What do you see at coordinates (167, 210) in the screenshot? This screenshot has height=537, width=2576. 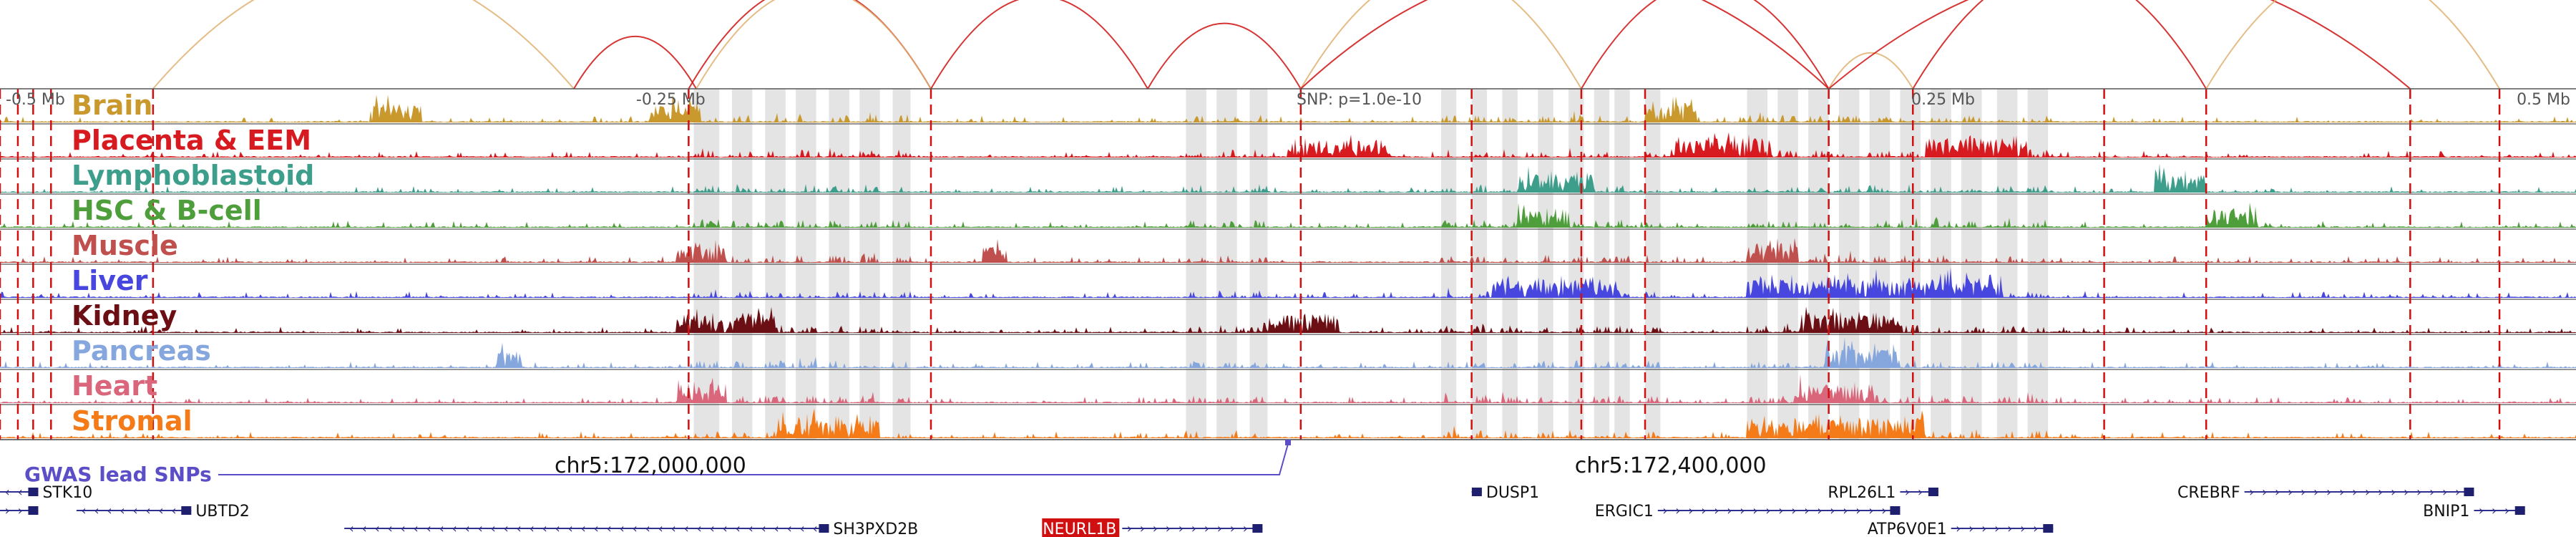 I see `track-label: HSC & B-cell` at bounding box center [167, 210].